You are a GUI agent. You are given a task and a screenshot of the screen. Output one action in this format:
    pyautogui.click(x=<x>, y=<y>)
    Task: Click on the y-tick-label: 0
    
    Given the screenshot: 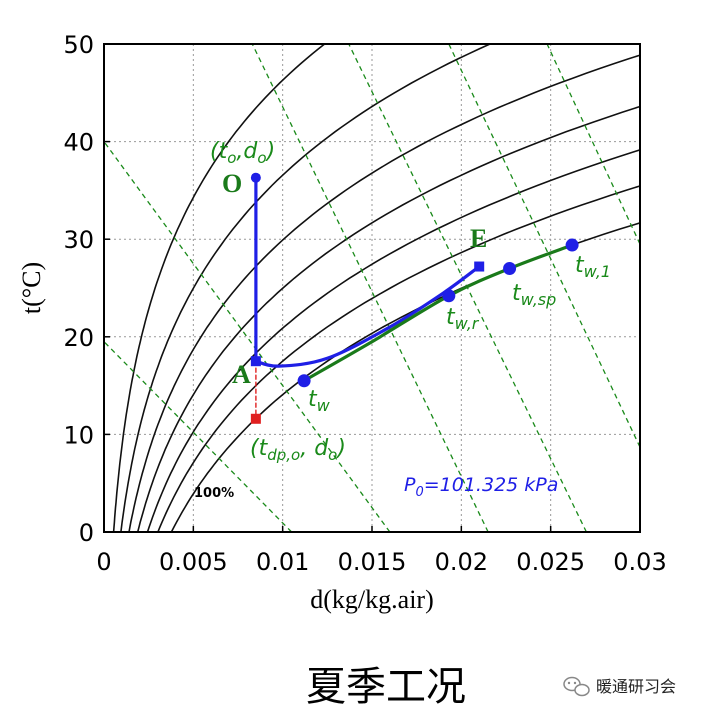 What is the action you would take?
    pyautogui.click(x=86, y=533)
    